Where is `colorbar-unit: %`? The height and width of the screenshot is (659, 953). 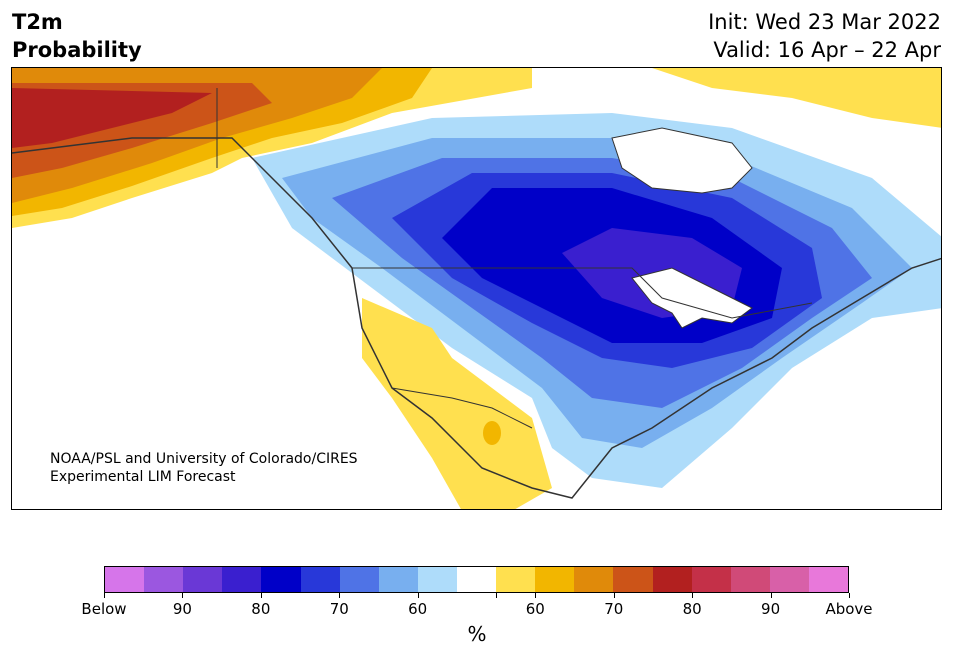 colorbar-unit: % is located at coordinates (477, 634).